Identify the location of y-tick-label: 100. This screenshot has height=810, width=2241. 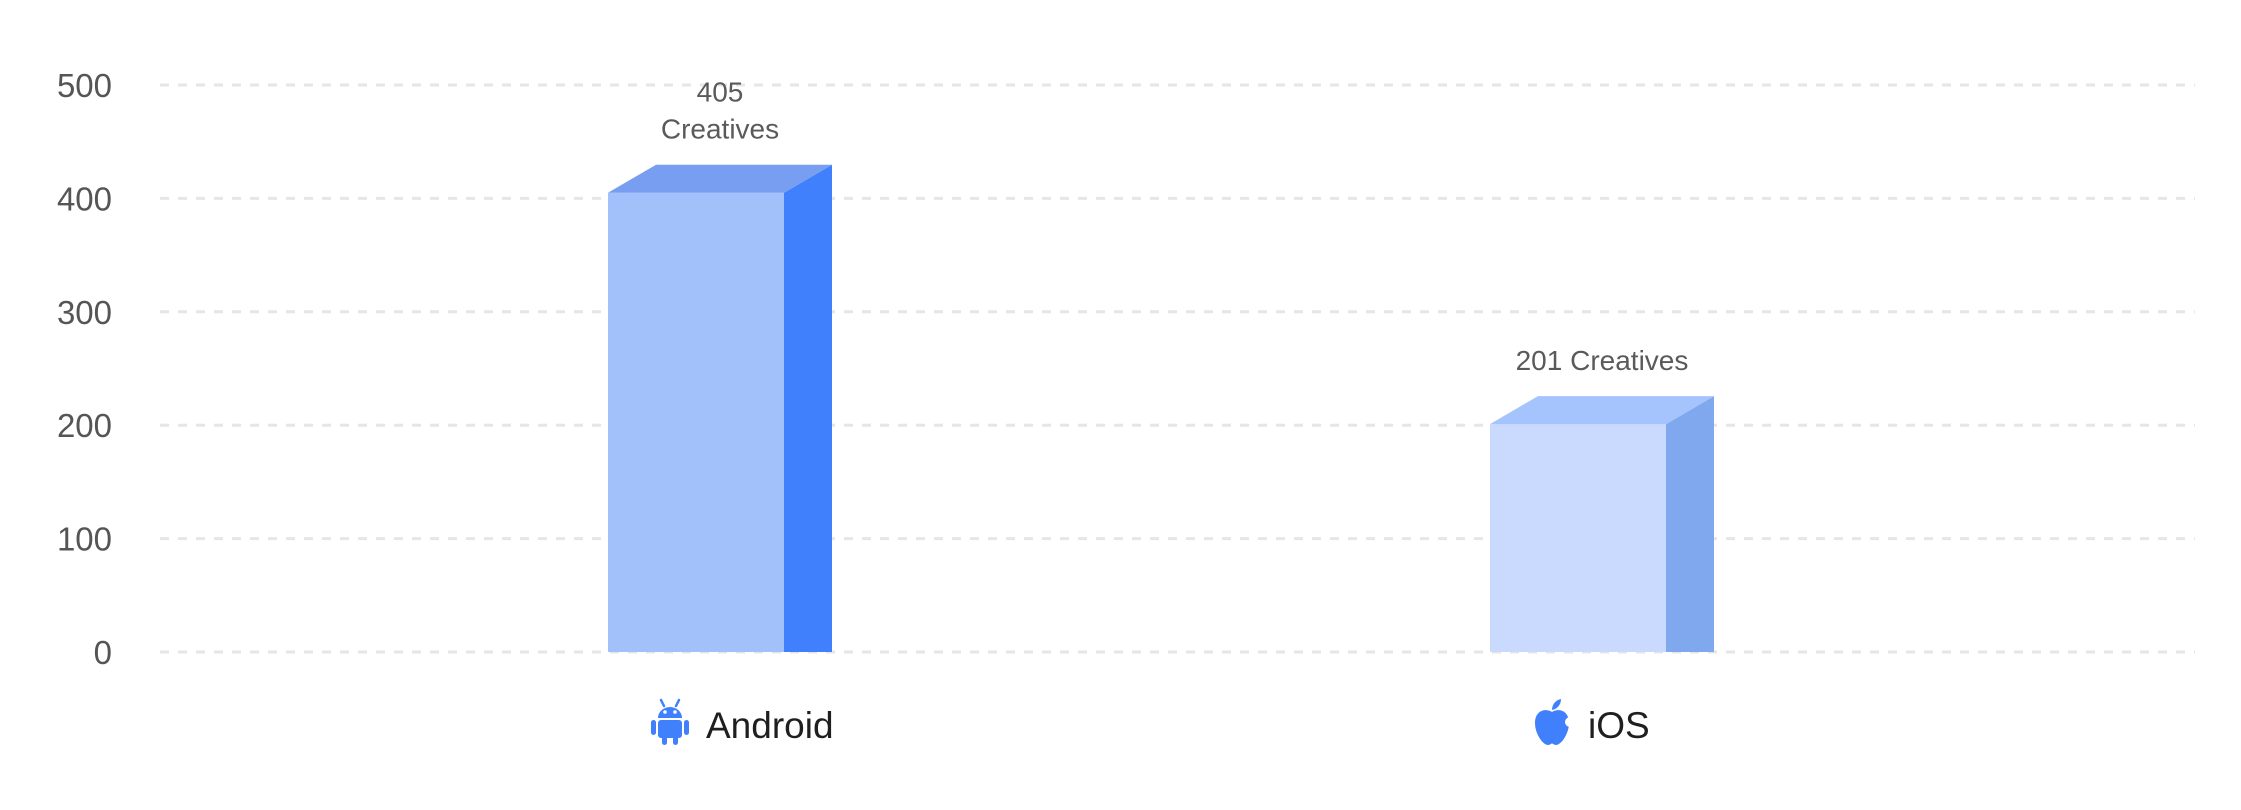
(84, 539).